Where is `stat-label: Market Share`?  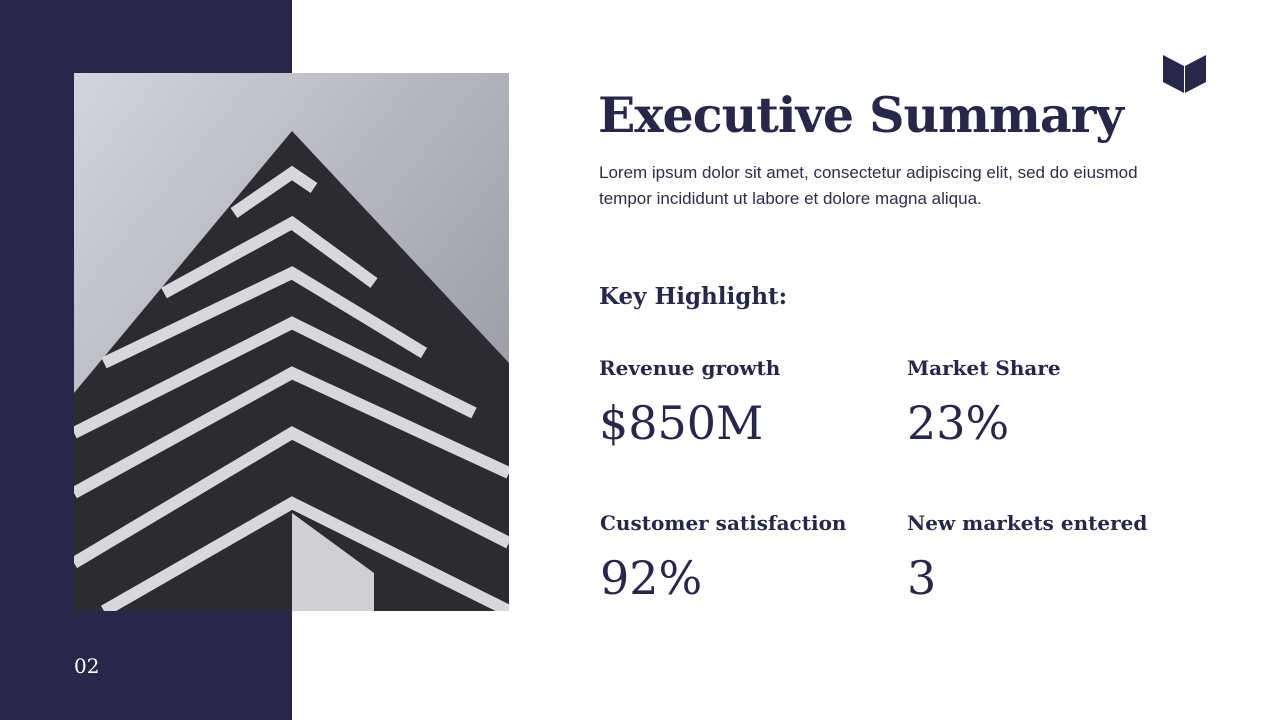
stat-label: Market Share is located at coordinates (984, 368).